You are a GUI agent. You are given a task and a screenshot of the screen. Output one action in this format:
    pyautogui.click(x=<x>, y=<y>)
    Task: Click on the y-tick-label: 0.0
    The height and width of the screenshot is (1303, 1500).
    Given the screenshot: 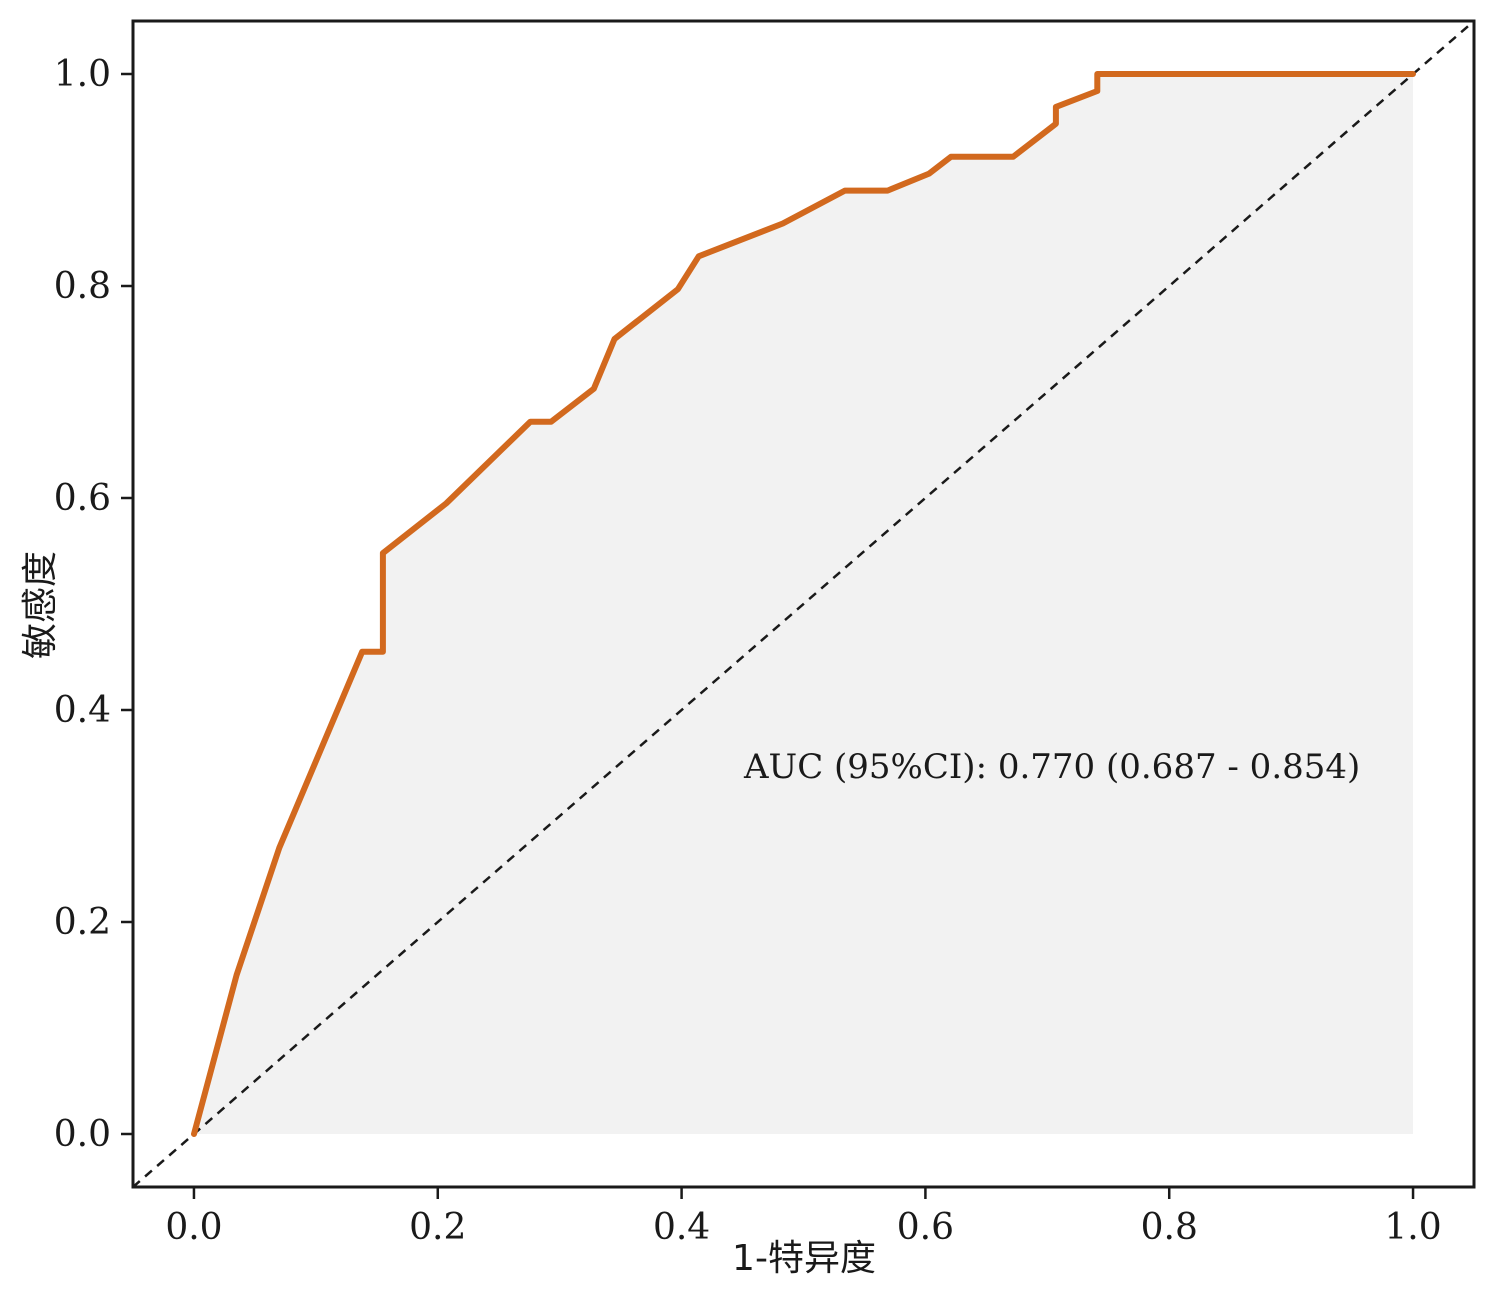 What is the action you would take?
    pyautogui.click(x=82, y=1134)
    